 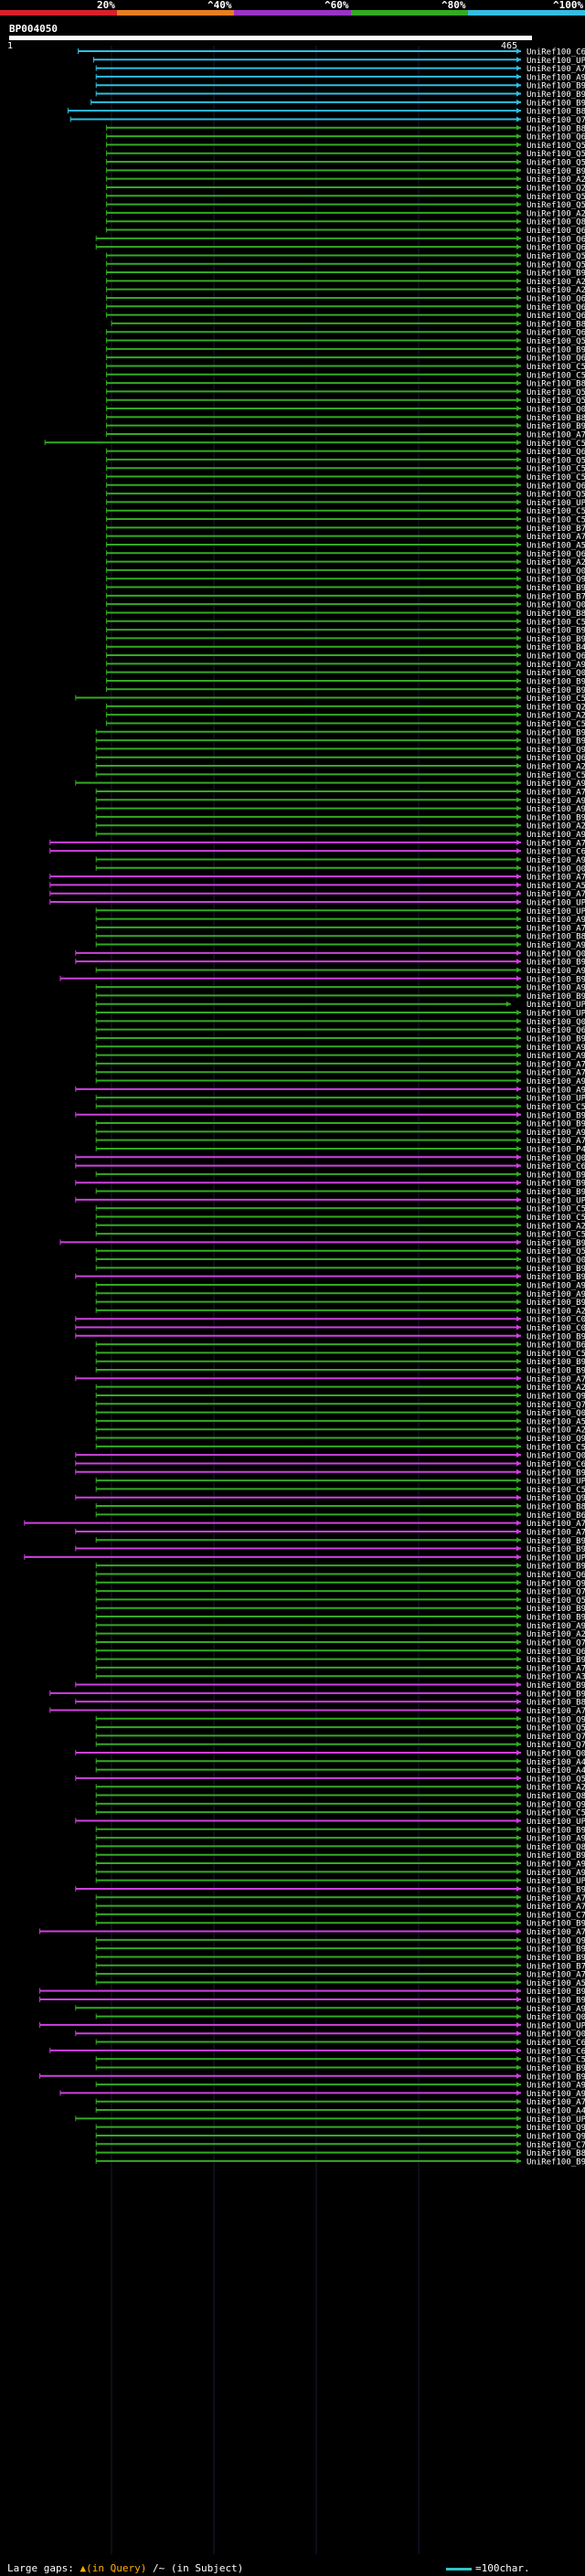 What do you see at coordinates (556, 1609) in the screenshot?
I see `hit-label: UniRef100_B9T428` at bounding box center [556, 1609].